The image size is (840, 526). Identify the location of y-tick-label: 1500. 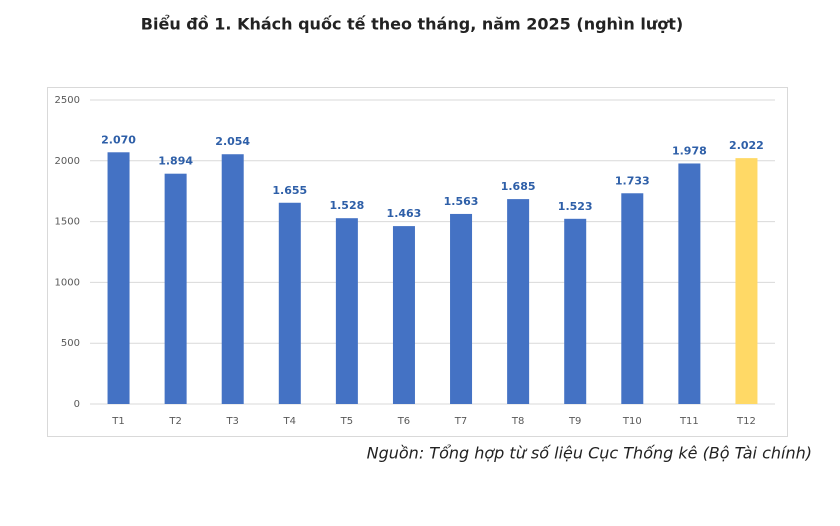
(67, 222).